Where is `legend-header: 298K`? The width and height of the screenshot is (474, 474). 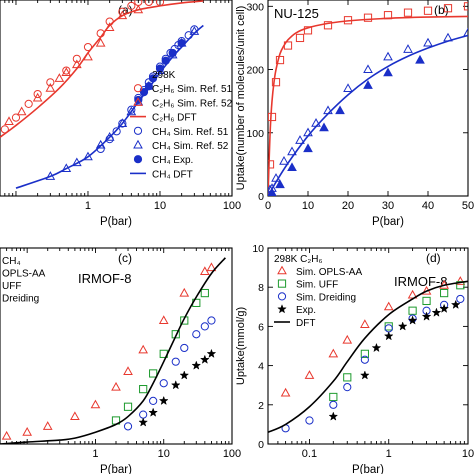 legend-header: 298K is located at coordinates (164, 75).